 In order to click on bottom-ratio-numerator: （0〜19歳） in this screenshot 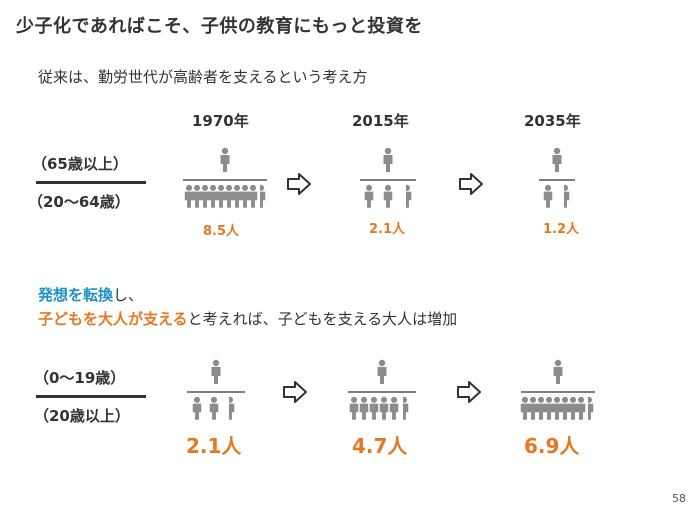, I will do `click(80, 378)`.